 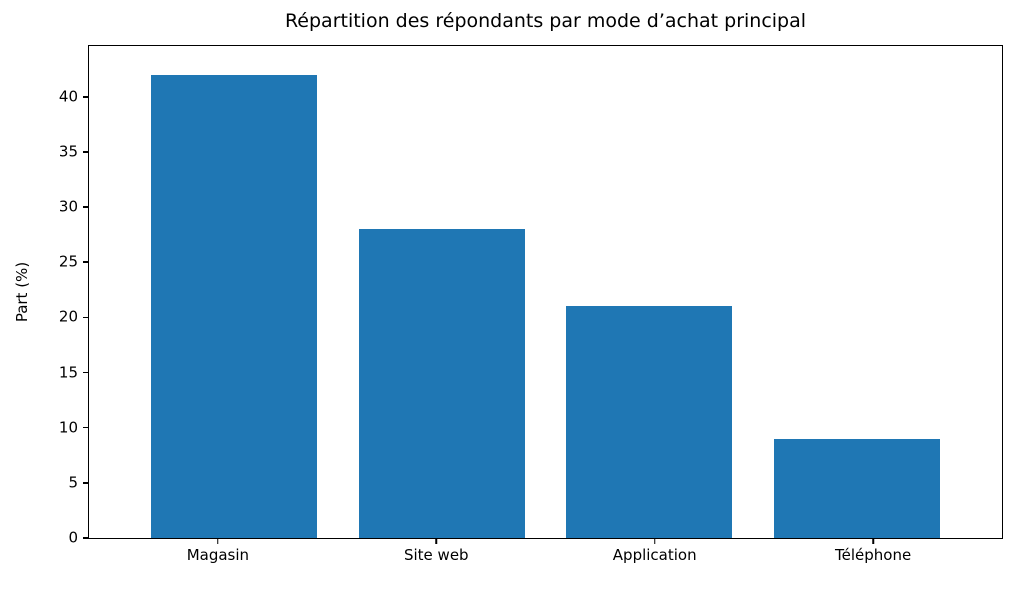 I want to click on y-tick-label: 20, so click(x=68, y=316).